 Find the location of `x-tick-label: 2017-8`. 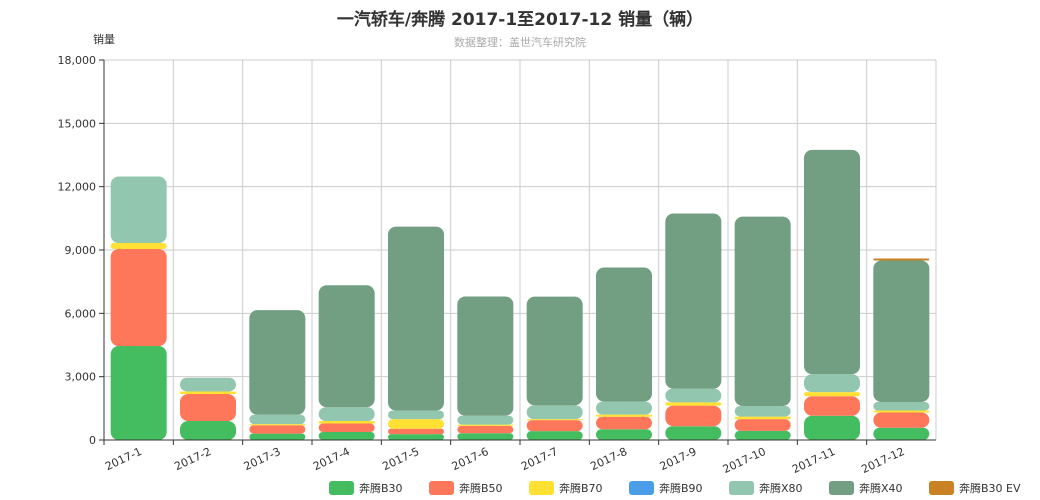

x-tick-label: 2017-8 is located at coordinates (608, 459).